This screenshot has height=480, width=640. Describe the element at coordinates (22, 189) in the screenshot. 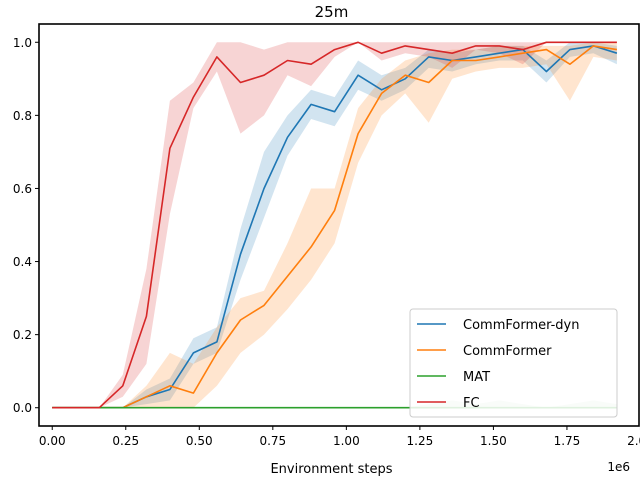

I see `y-tick-label: 0.6` at that location.